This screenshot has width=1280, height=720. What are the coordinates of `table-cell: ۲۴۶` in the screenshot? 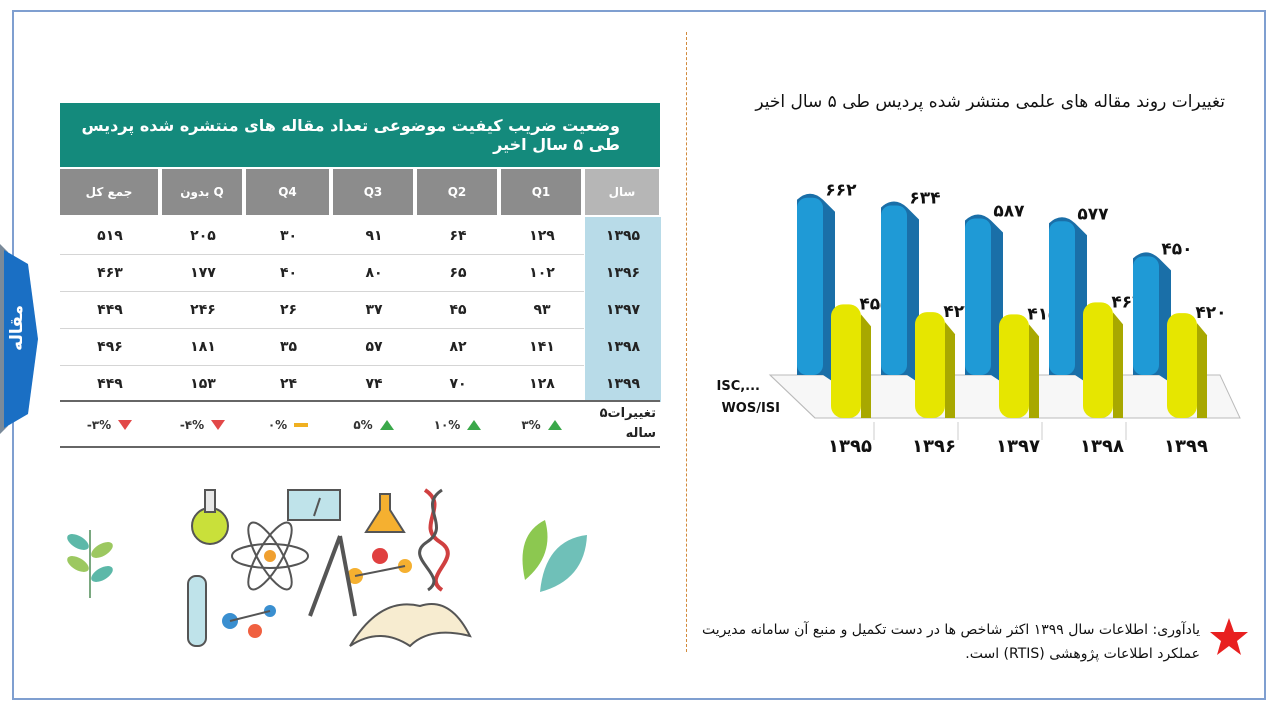 It's located at (203, 309).